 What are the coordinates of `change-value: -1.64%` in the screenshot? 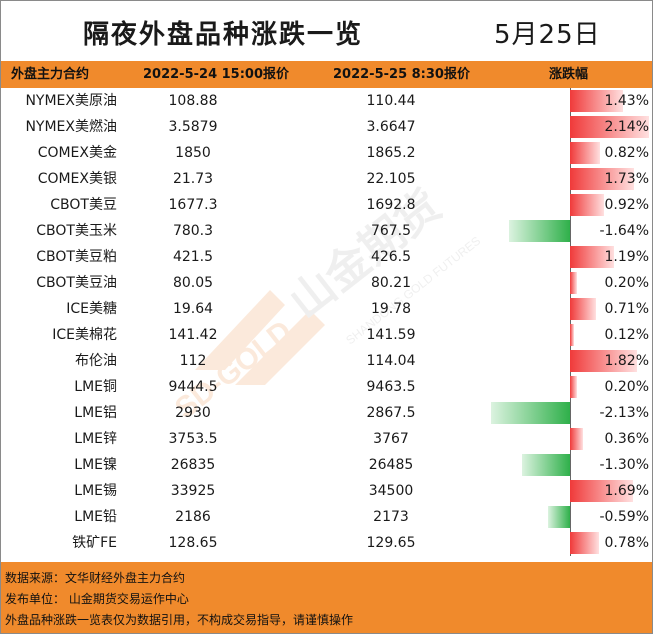 It's located at (624, 231).